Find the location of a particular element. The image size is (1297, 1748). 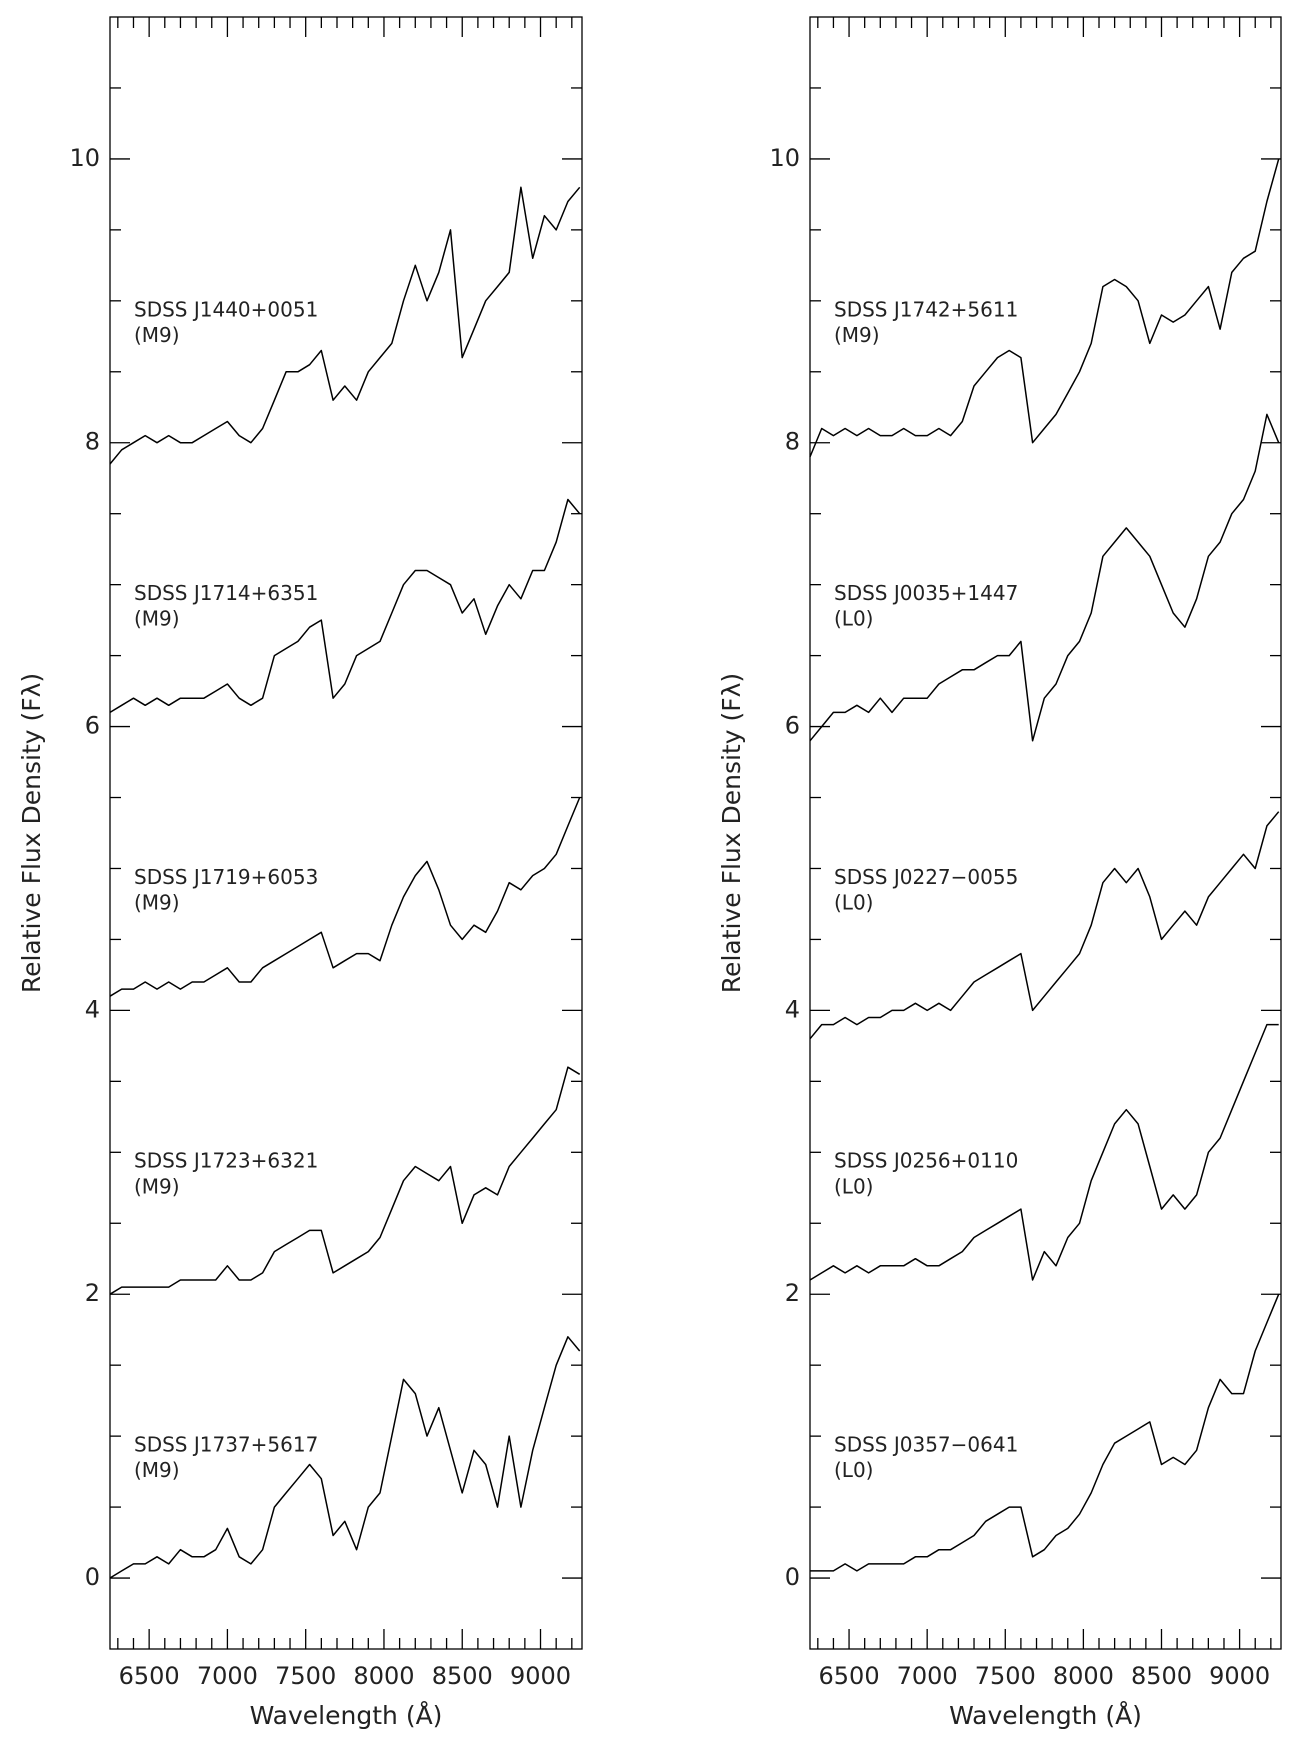

spectrum-name: SDSS J1714+6351 is located at coordinates (226, 593).